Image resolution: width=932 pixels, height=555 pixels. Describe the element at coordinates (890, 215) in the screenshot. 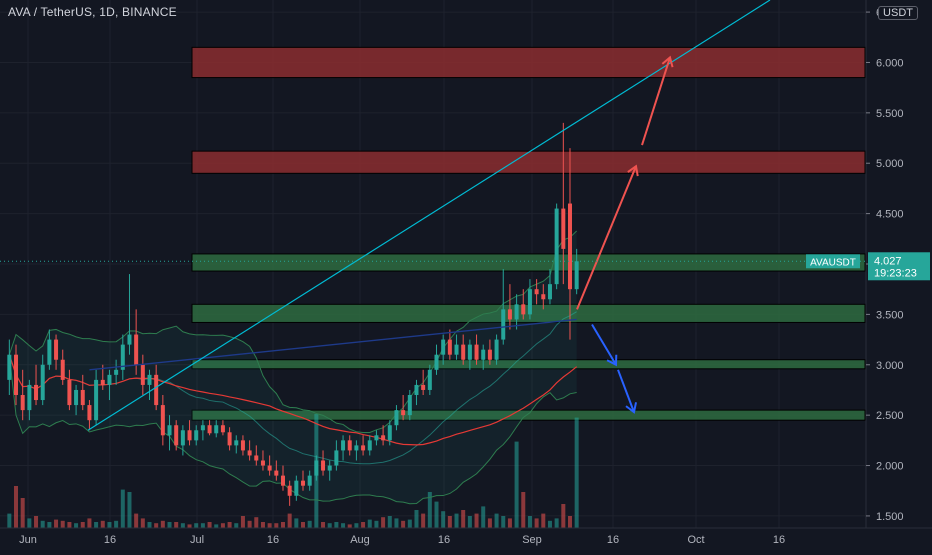

I see `price-tick-label: 4.500` at that location.